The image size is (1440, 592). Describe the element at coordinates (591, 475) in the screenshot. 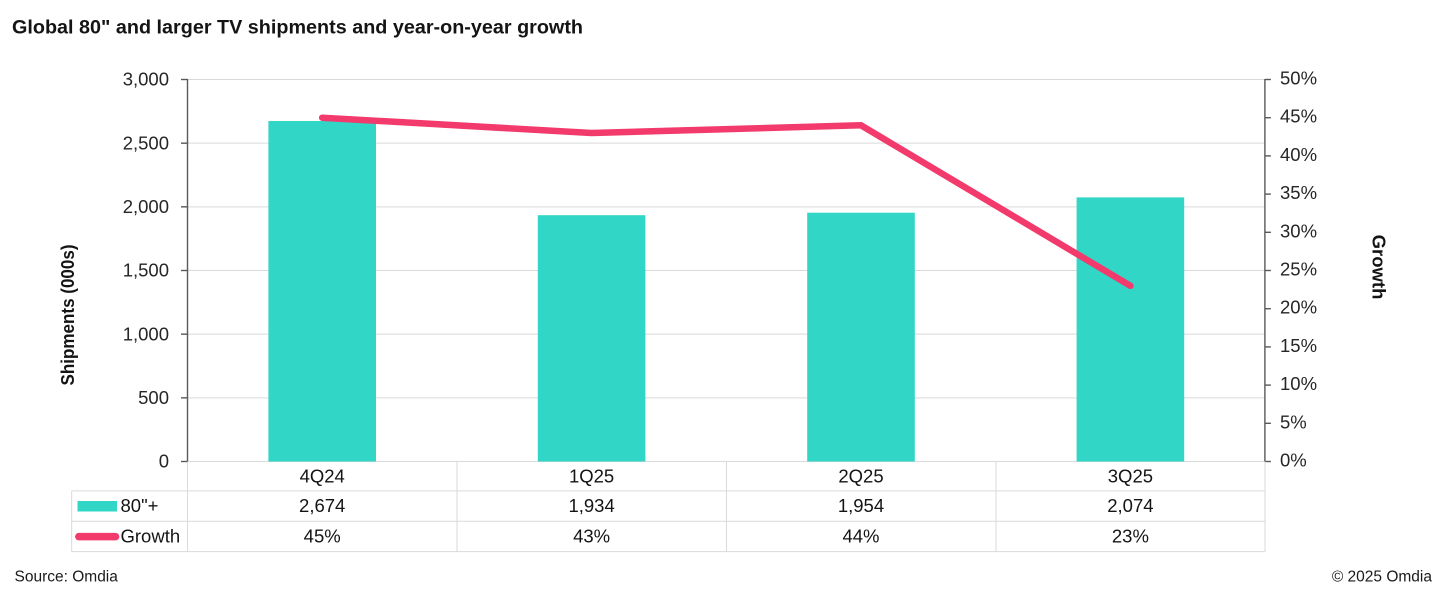

I see `svg-text: 1Q25` at that location.